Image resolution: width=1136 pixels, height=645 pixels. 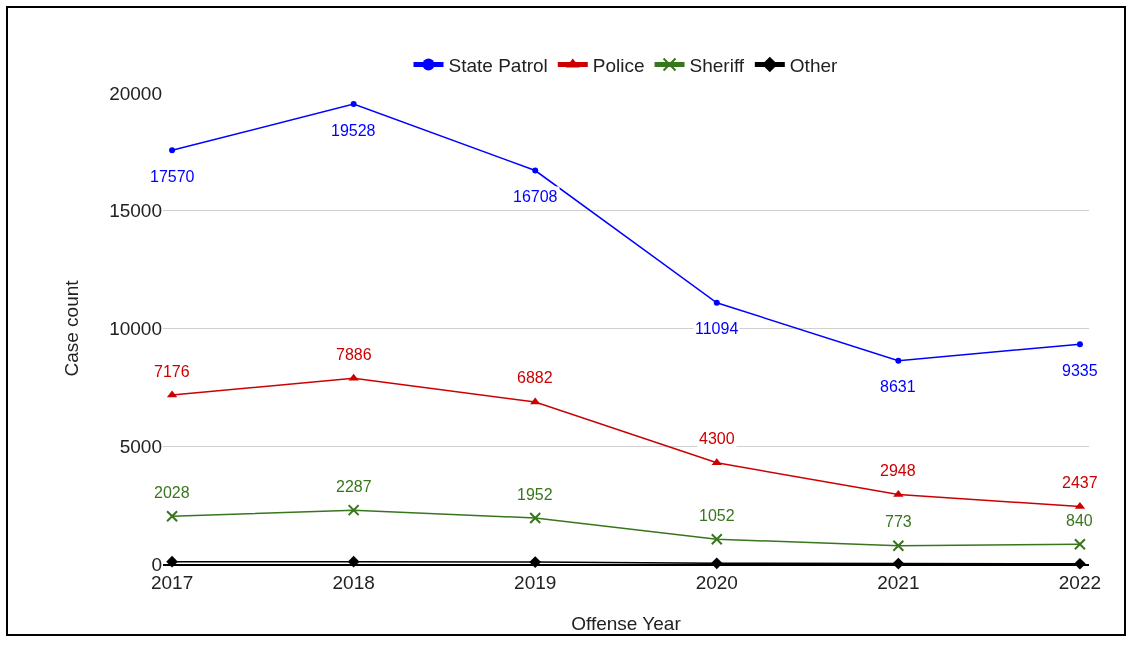 I want to click on data-label: 2948, so click(x=898, y=470).